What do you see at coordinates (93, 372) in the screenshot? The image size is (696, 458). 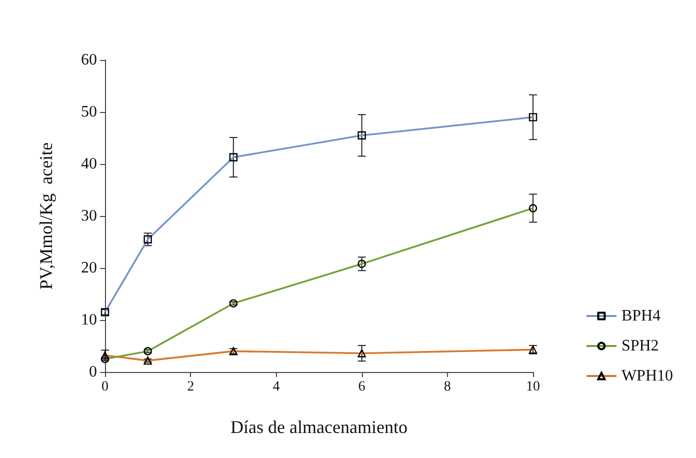 I see `y-tick-label: 0` at bounding box center [93, 372].